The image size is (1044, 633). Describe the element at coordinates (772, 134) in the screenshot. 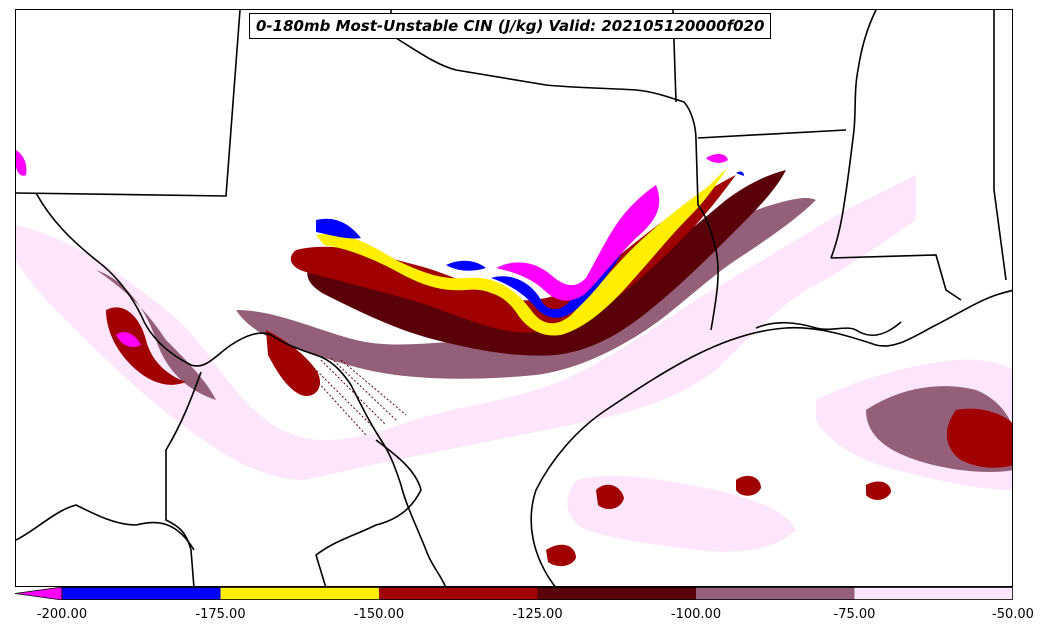

I see `arkansas-south` at that location.